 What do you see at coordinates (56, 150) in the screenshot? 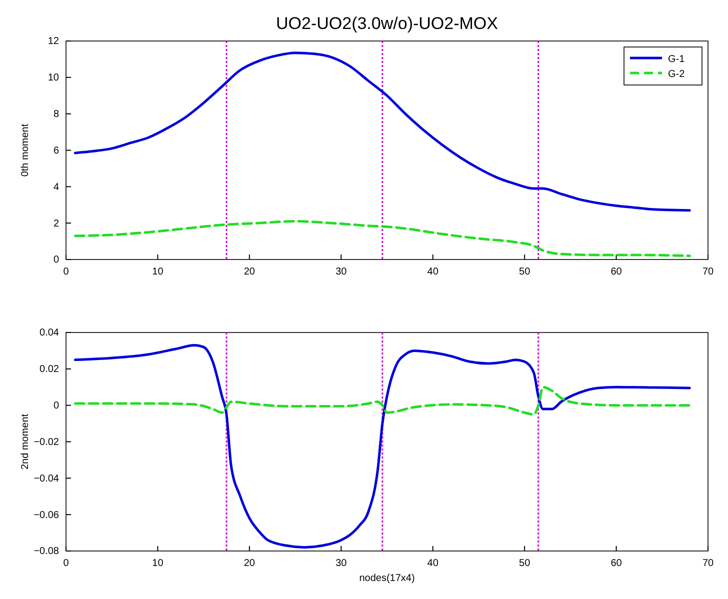
I see `y-tick-label: 6` at bounding box center [56, 150].